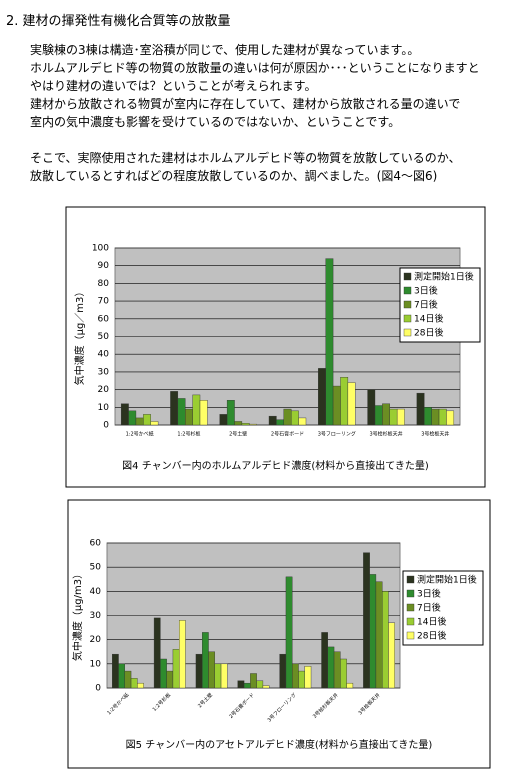 This screenshot has height=784, width=532. What do you see at coordinates (100, 249) in the screenshot?
I see `y-tick-label: 100` at bounding box center [100, 249].